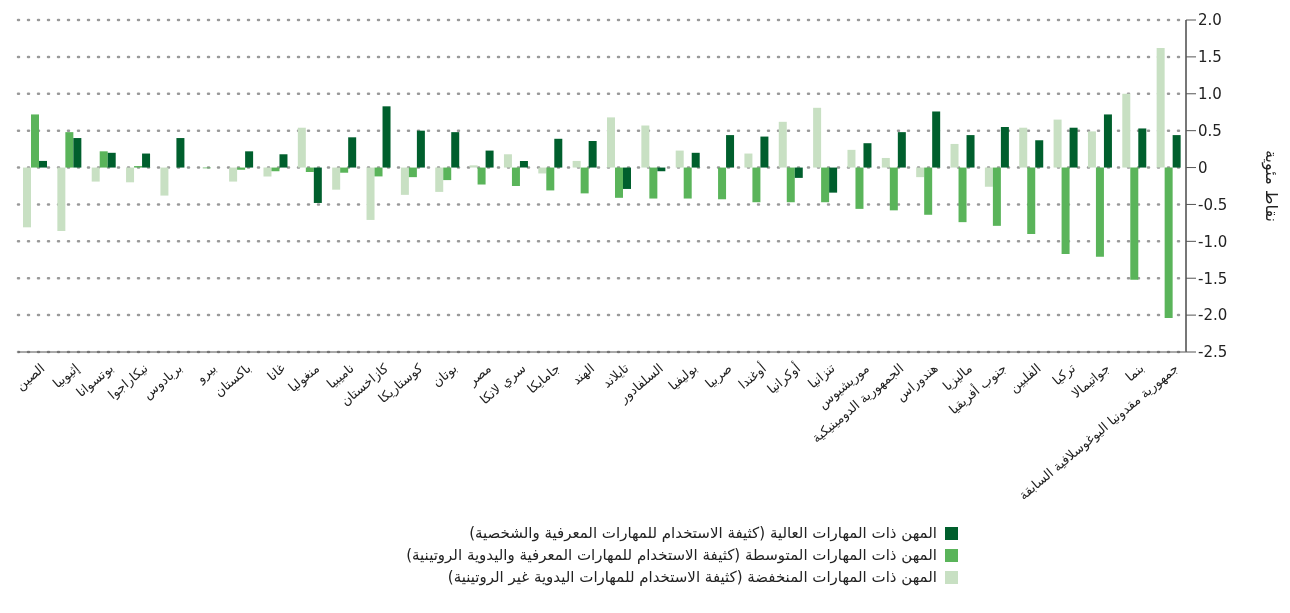 This screenshot has width=1290, height=613. I want to click on legend-label: المهن ذات المهارات المتوسطة (كثيفة الاستخدام للمهارات المعرفية واليدوية الروتينية), so click(671, 555).